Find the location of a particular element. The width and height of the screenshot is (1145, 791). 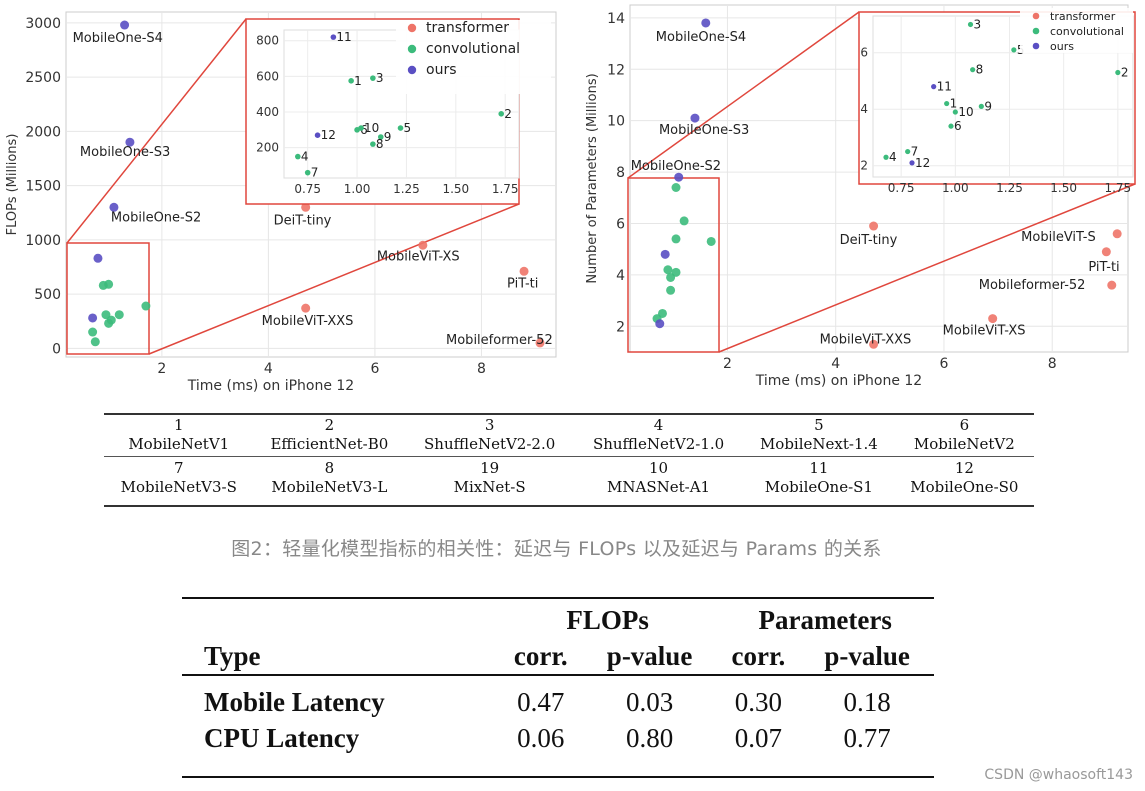

header-params-pvalue: p-value is located at coordinates (867, 655).